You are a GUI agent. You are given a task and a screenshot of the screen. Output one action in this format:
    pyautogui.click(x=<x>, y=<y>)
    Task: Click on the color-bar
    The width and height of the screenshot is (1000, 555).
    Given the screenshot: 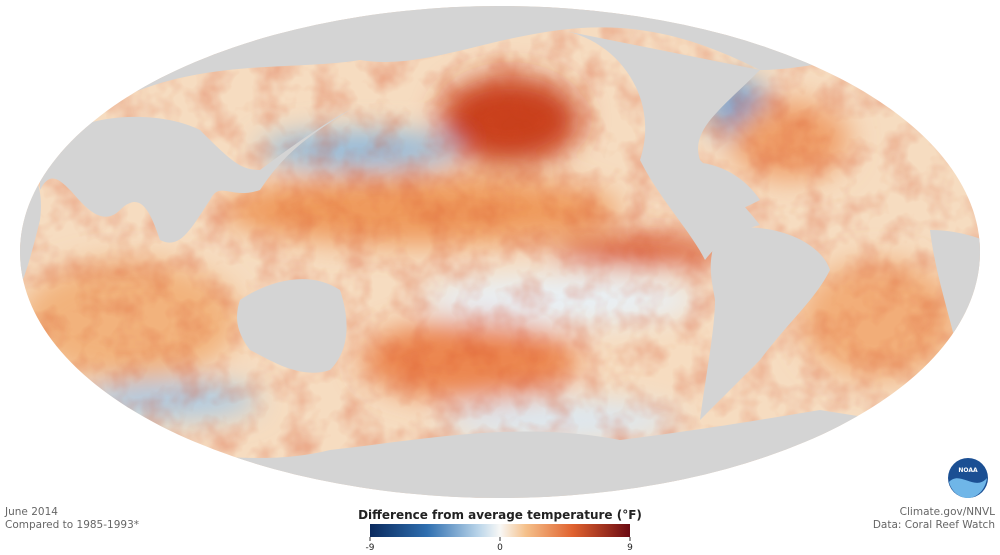 What is the action you would take?
    pyautogui.click(x=500, y=530)
    